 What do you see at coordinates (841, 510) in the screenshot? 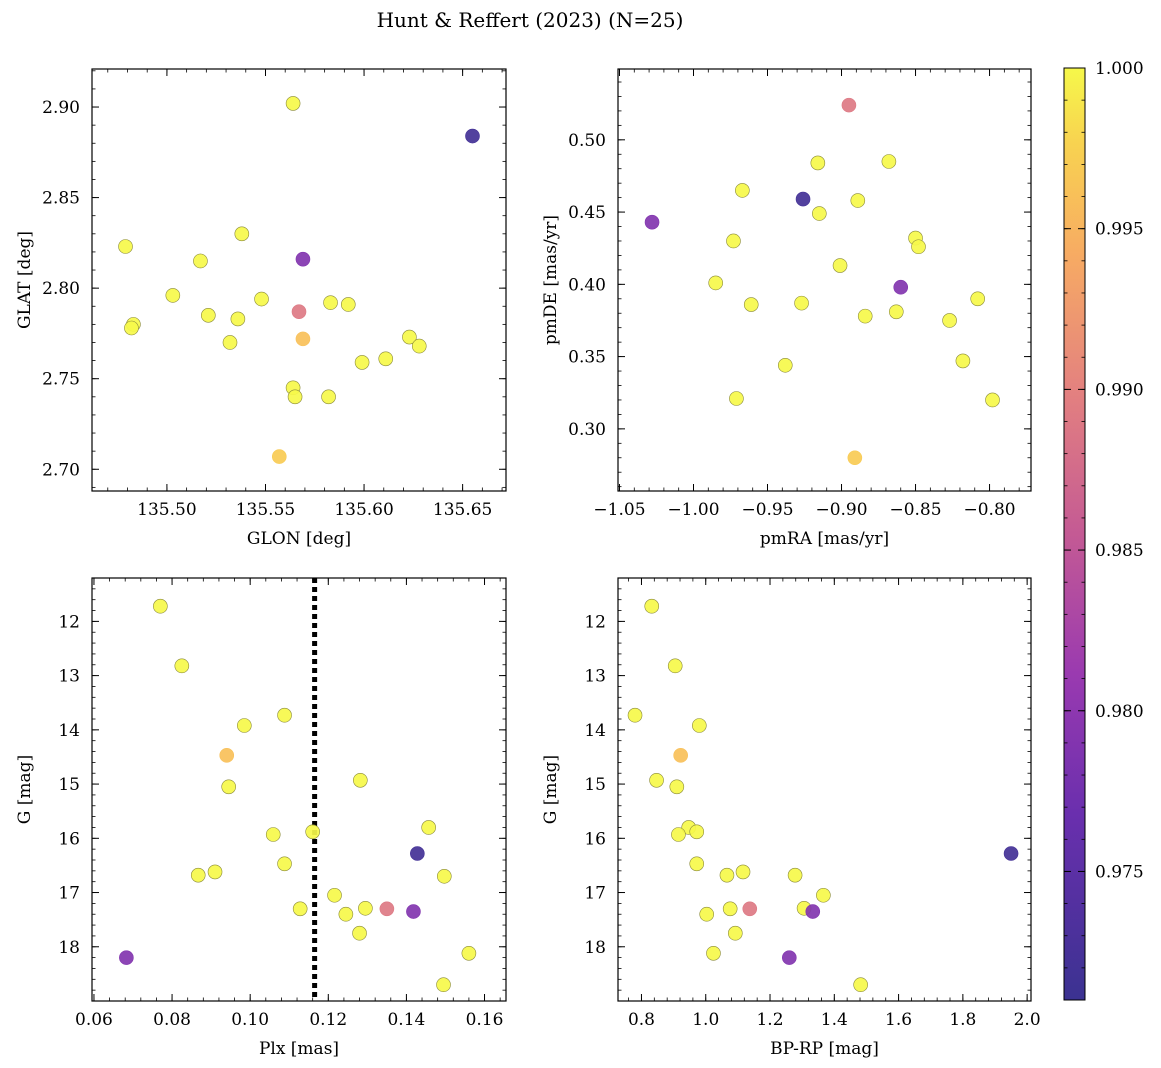
I see `x-tick-label: −0.90` at bounding box center [841, 510].